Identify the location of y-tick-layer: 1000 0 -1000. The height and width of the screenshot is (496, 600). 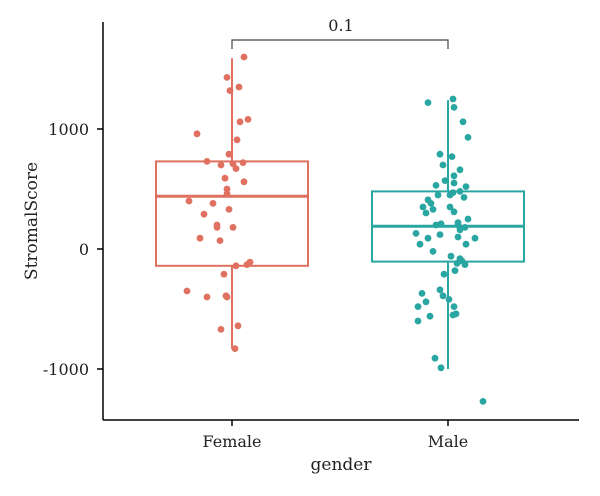
(73, 249).